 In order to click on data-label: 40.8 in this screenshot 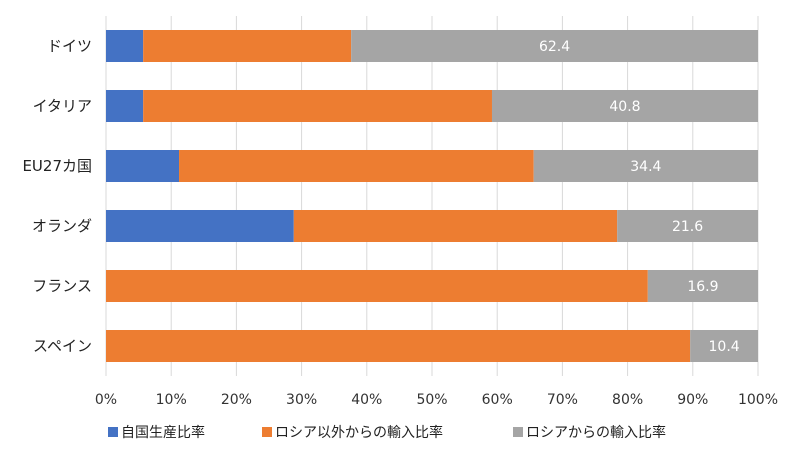, I will do `click(624, 107)`.